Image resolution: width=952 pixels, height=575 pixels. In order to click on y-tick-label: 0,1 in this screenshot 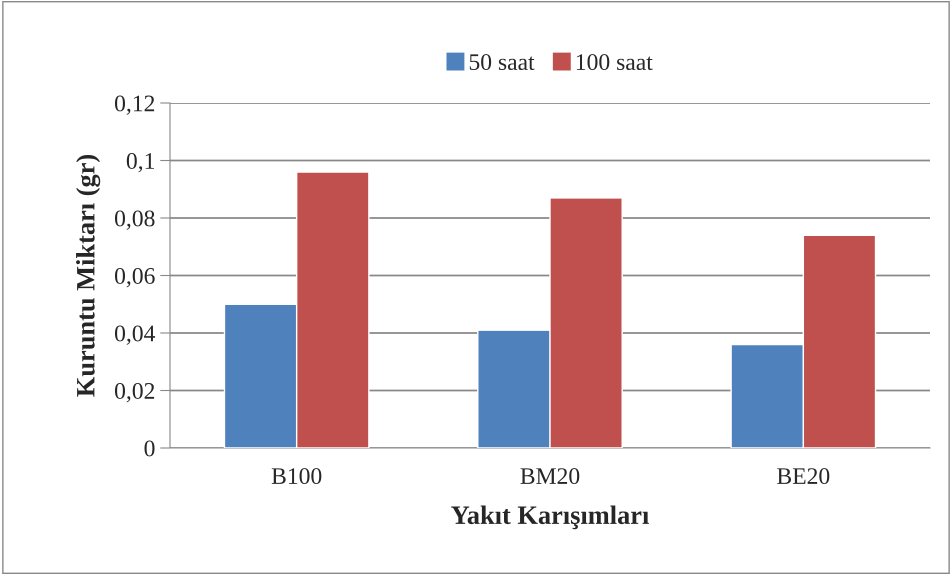, I will do `click(140, 162)`.